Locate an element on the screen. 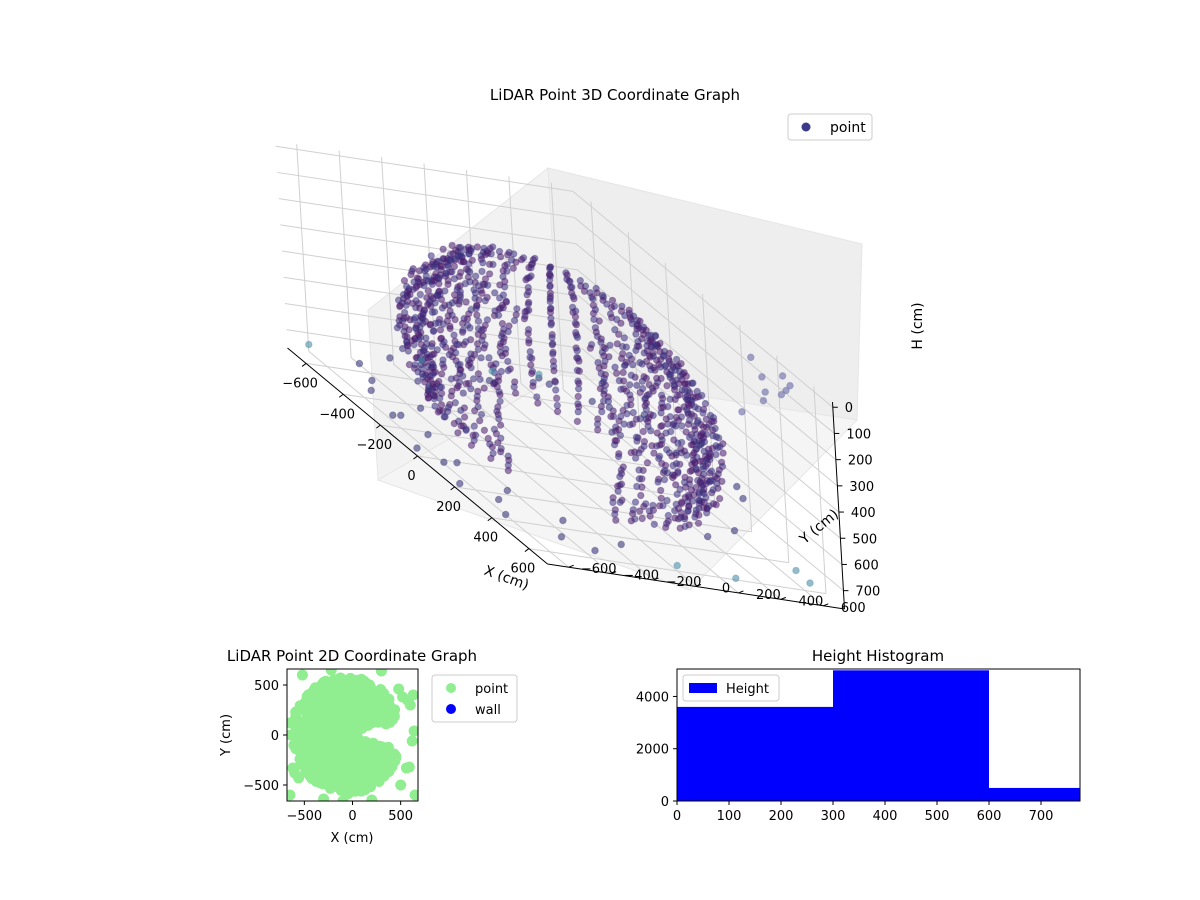  x-tick-label-2d: 500 is located at coordinates (400, 816).